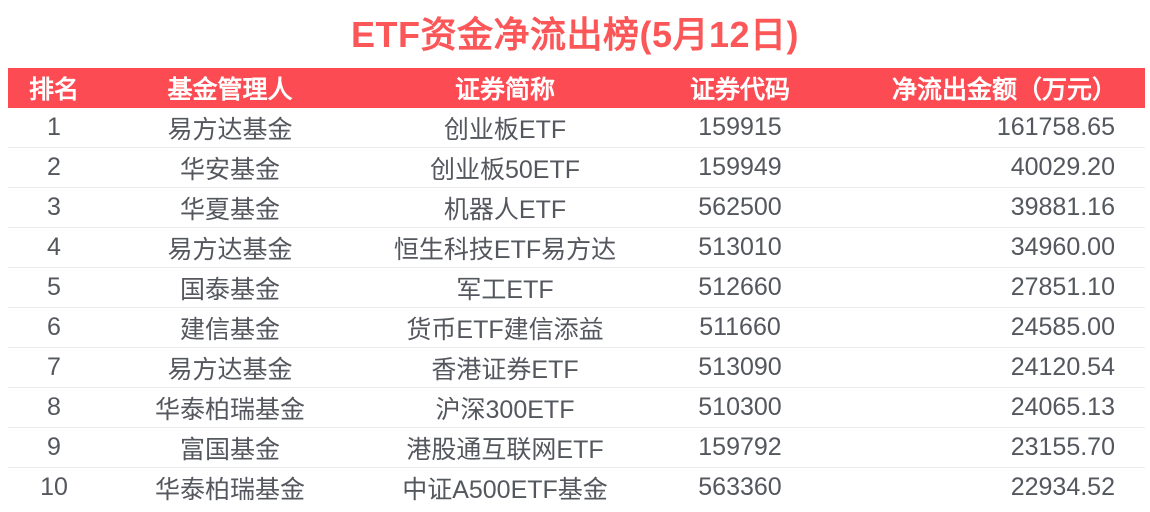 This screenshot has width=1150, height=512. Describe the element at coordinates (54, 487) in the screenshot. I see `cell-rank: 10` at that location.